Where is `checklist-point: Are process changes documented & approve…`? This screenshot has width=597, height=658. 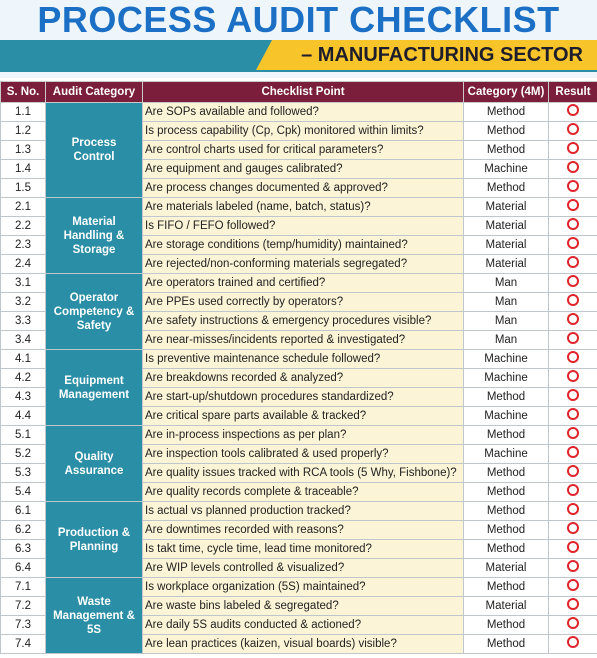
checklist-point: Are process changes documented & approve… is located at coordinates (303, 188).